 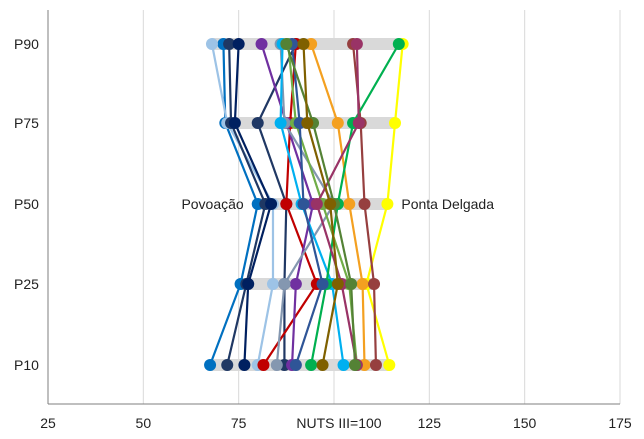 What do you see at coordinates (620, 423) in the screenshot?
I see `x-tick-label: 175` at bounding box center [620, 423].